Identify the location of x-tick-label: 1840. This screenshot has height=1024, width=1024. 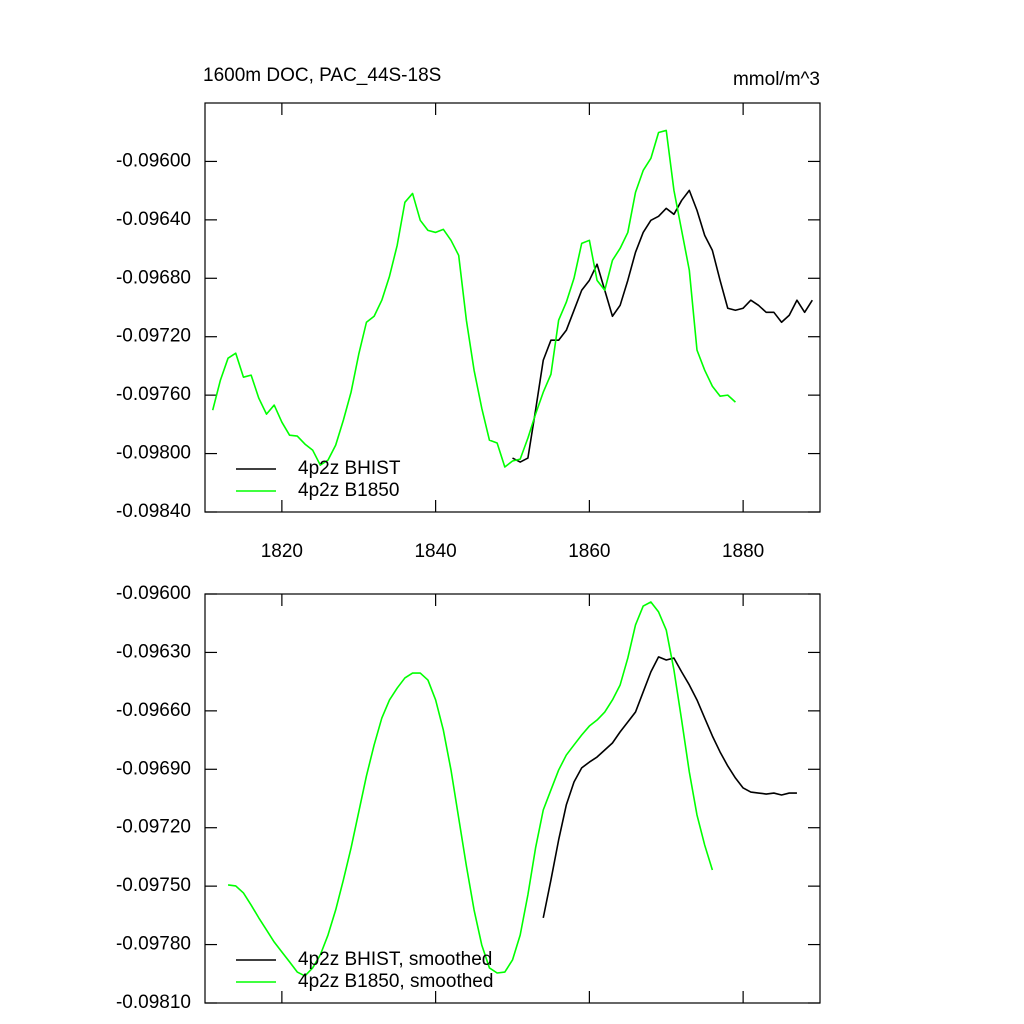
(435, 551).